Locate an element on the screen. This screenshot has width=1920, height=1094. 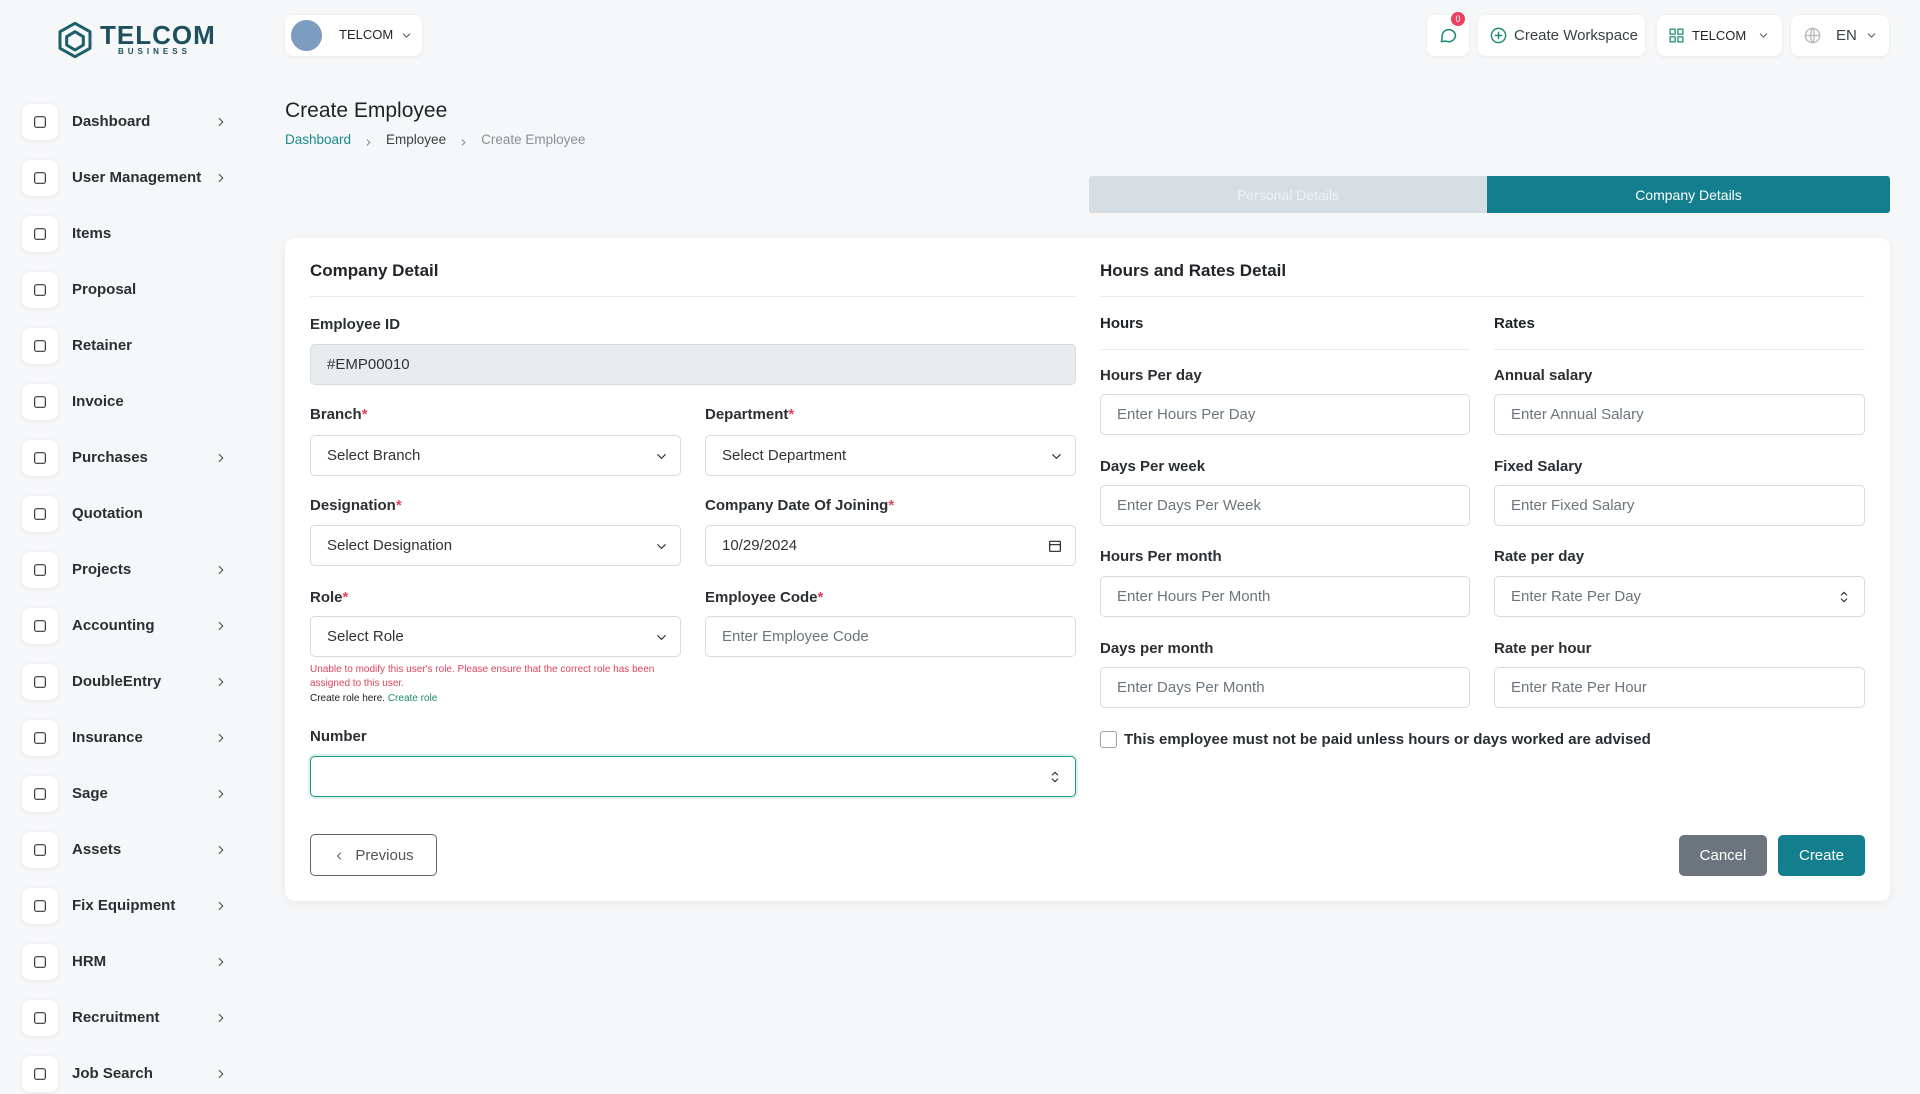
chat-icon is located at coordinates (1448, 35).